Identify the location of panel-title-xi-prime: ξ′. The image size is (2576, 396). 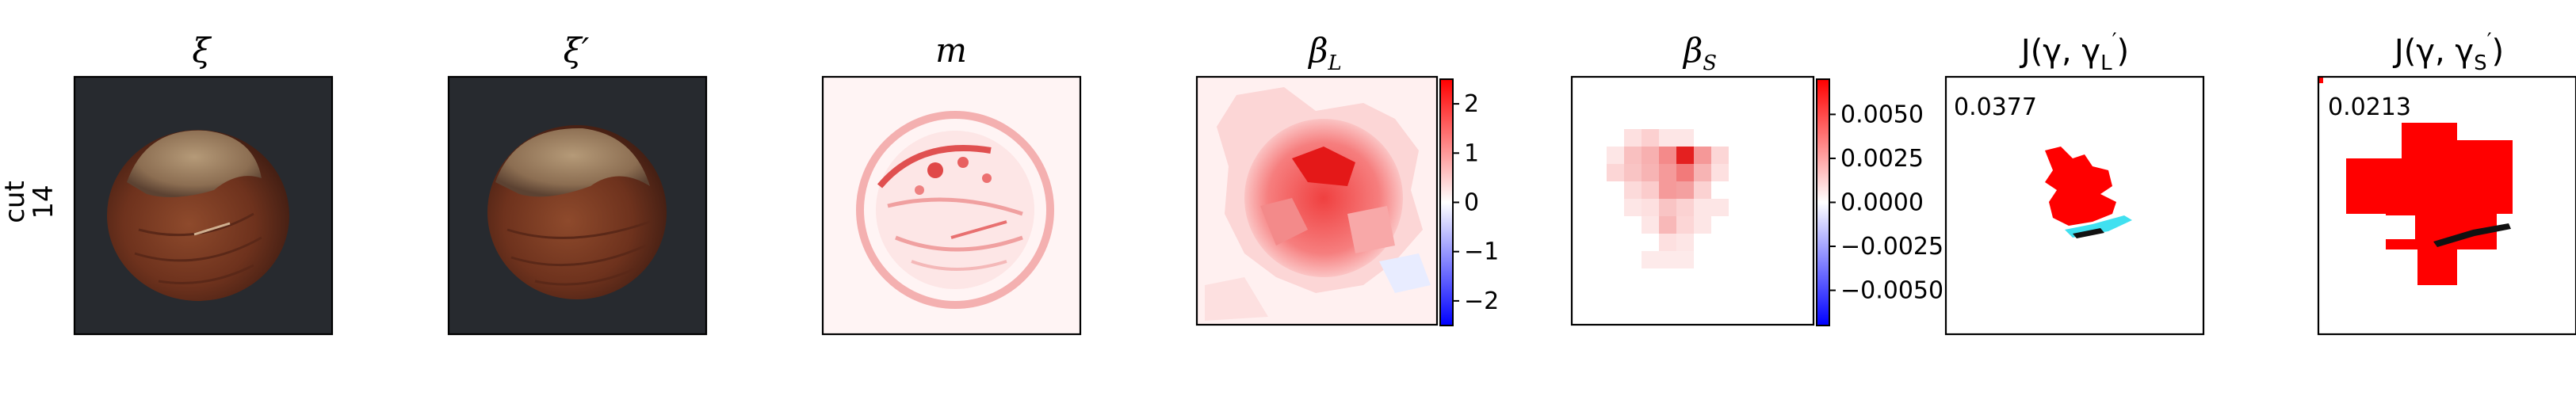
(577, 50).